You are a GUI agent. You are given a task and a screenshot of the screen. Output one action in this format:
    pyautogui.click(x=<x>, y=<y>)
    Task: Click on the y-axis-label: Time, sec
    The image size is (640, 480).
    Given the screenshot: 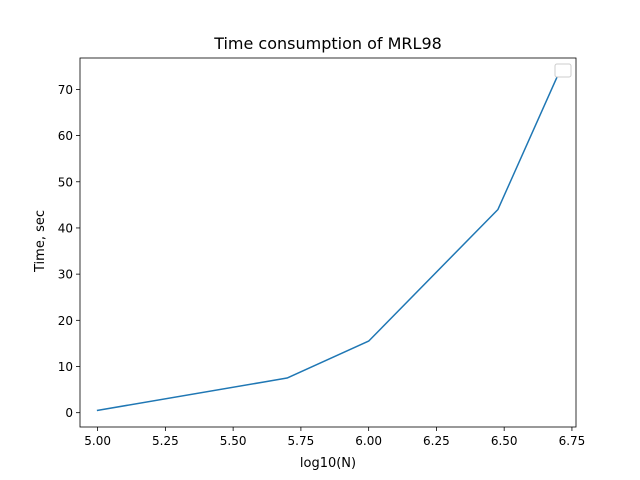 What is the action you would take?
    pyautogui.click(x=40, y=241)
    